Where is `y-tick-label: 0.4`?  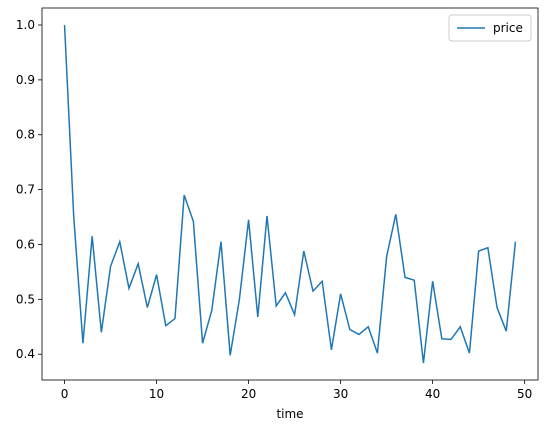
y-tick-label: 0.4 is located at coordinates (25, 354).